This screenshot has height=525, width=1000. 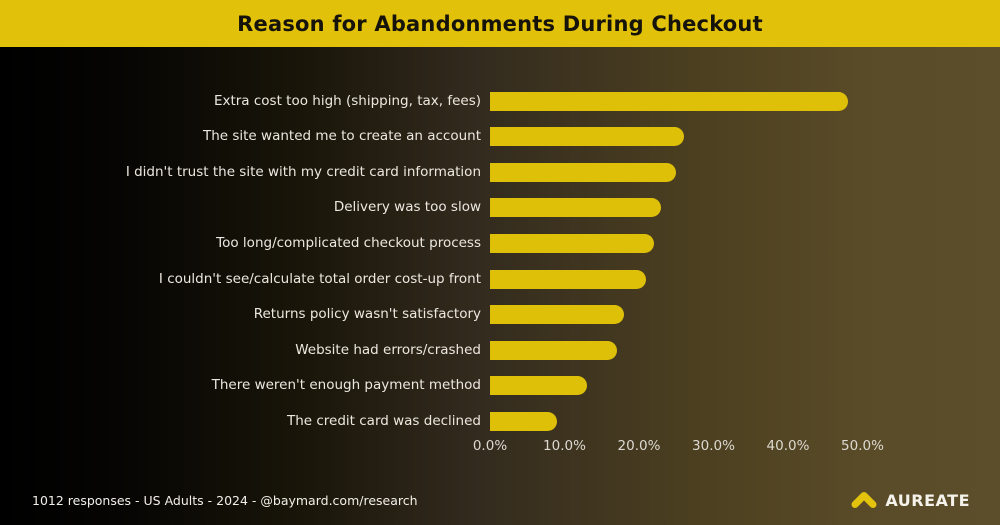 I want to click on x-tick-label: 10.0%, so click(x=564, y=446).